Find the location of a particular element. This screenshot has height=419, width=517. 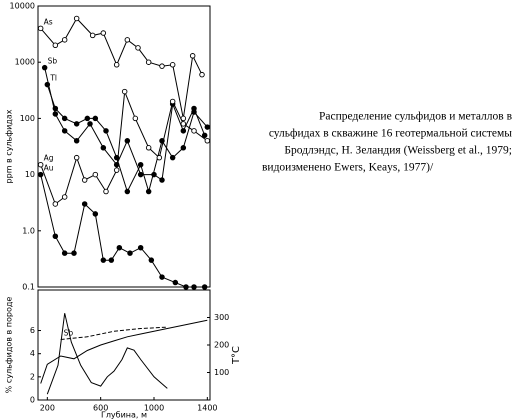

y-tick-label: 10 is located at coordinates (30, 174).